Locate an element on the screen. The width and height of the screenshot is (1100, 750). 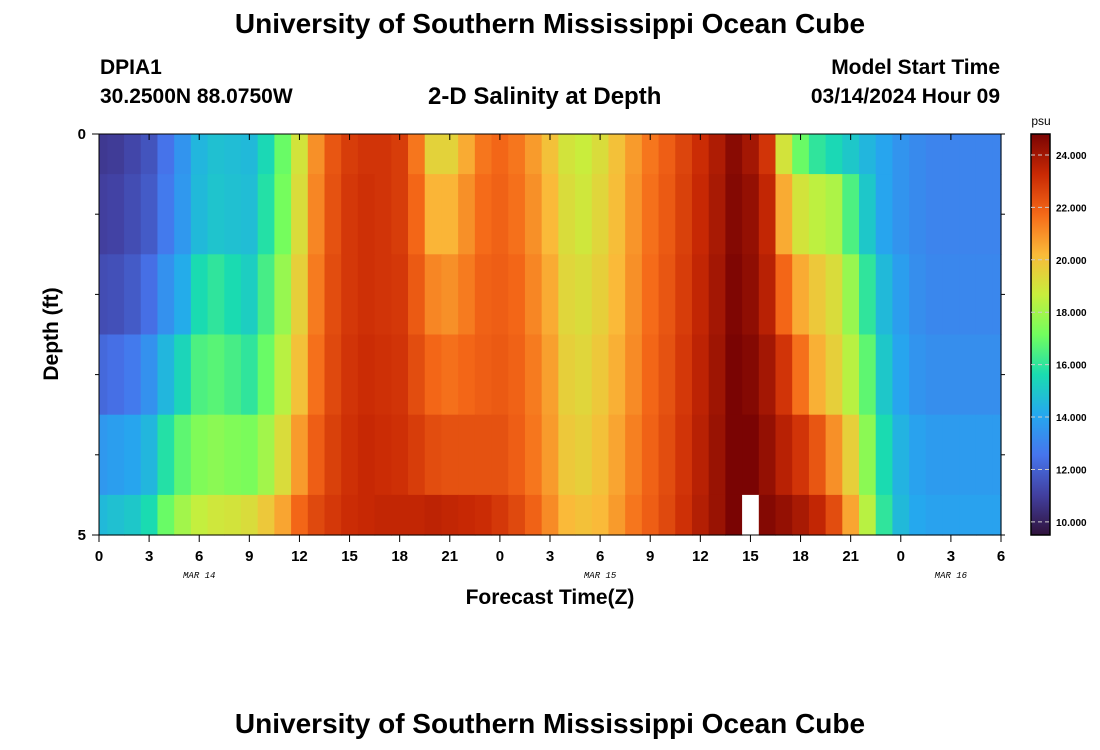
x-day-label: MAR 16 is located at coordinates (951, 576).